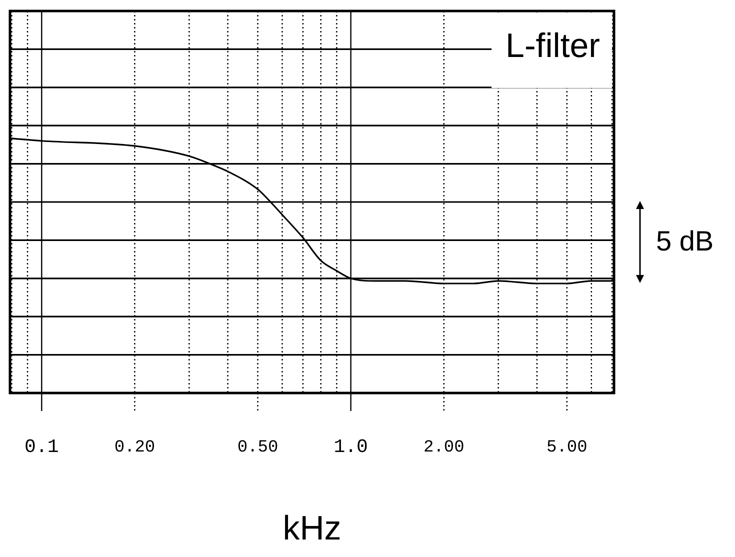  Describe the element at coordinates (685, 241) in the screenshot. I see `text: 5 dB` at that location.